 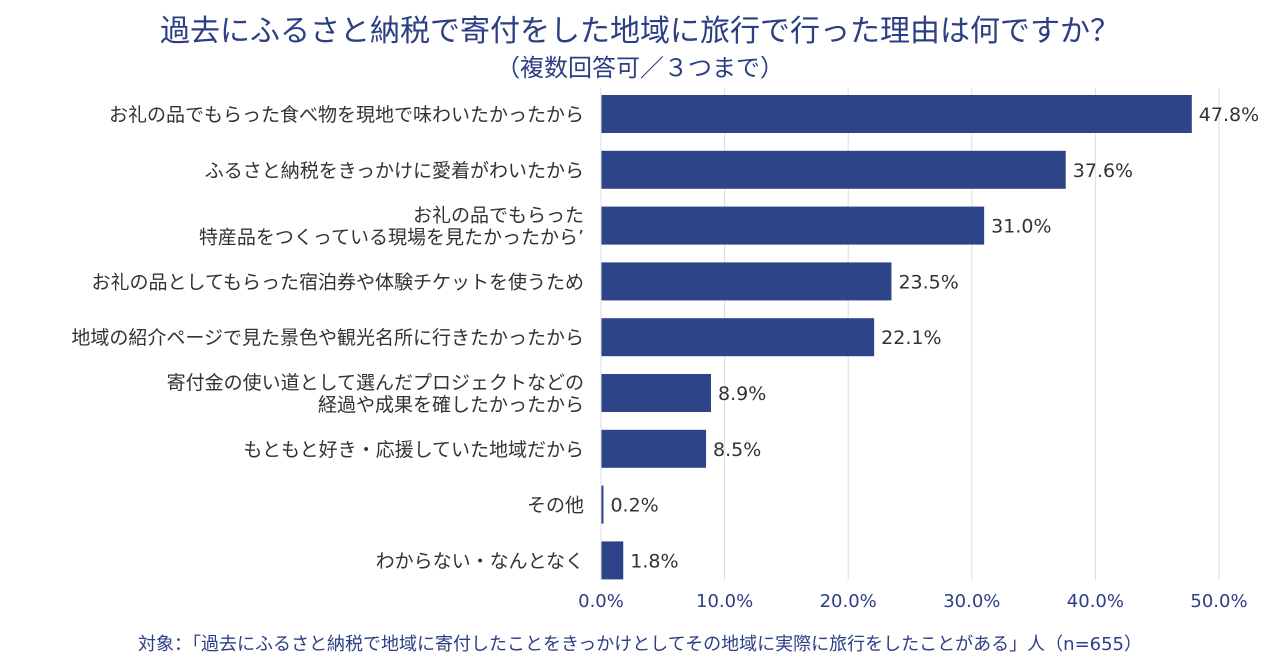 I want to click on data-label: 22.1%, so click(x=911, y=338).